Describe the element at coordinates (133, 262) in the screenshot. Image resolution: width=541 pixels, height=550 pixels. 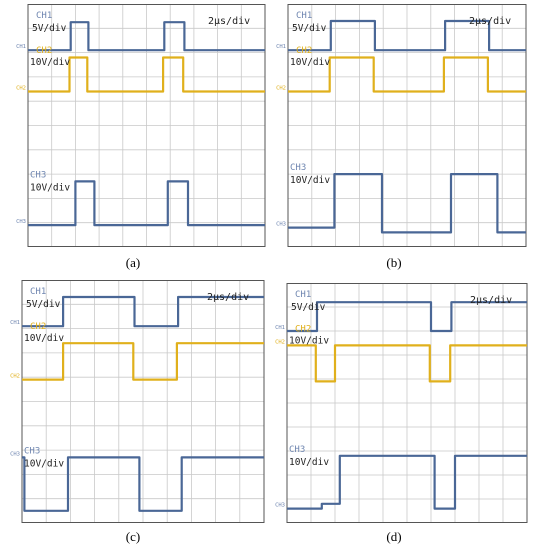
I see `panel-caption: (a)` at that location.